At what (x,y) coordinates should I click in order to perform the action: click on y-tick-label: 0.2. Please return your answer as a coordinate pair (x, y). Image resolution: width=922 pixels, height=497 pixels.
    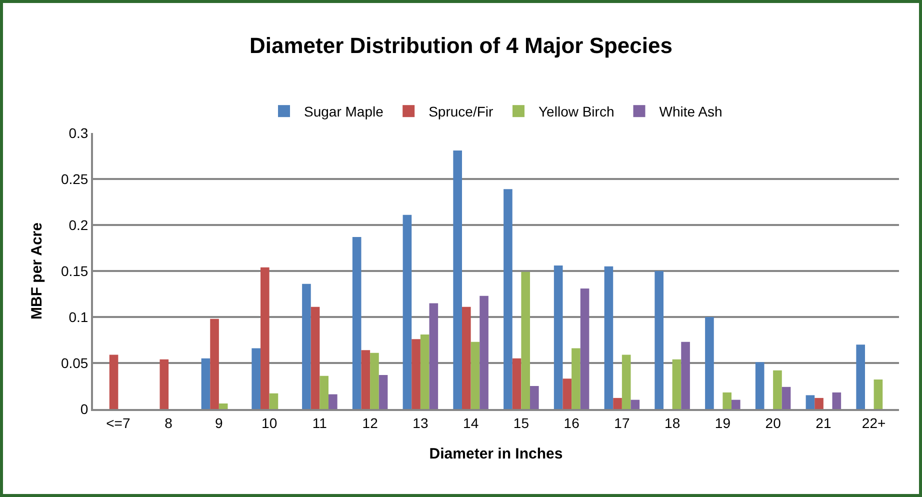
    Looking at the image, I should click on (78, 224).